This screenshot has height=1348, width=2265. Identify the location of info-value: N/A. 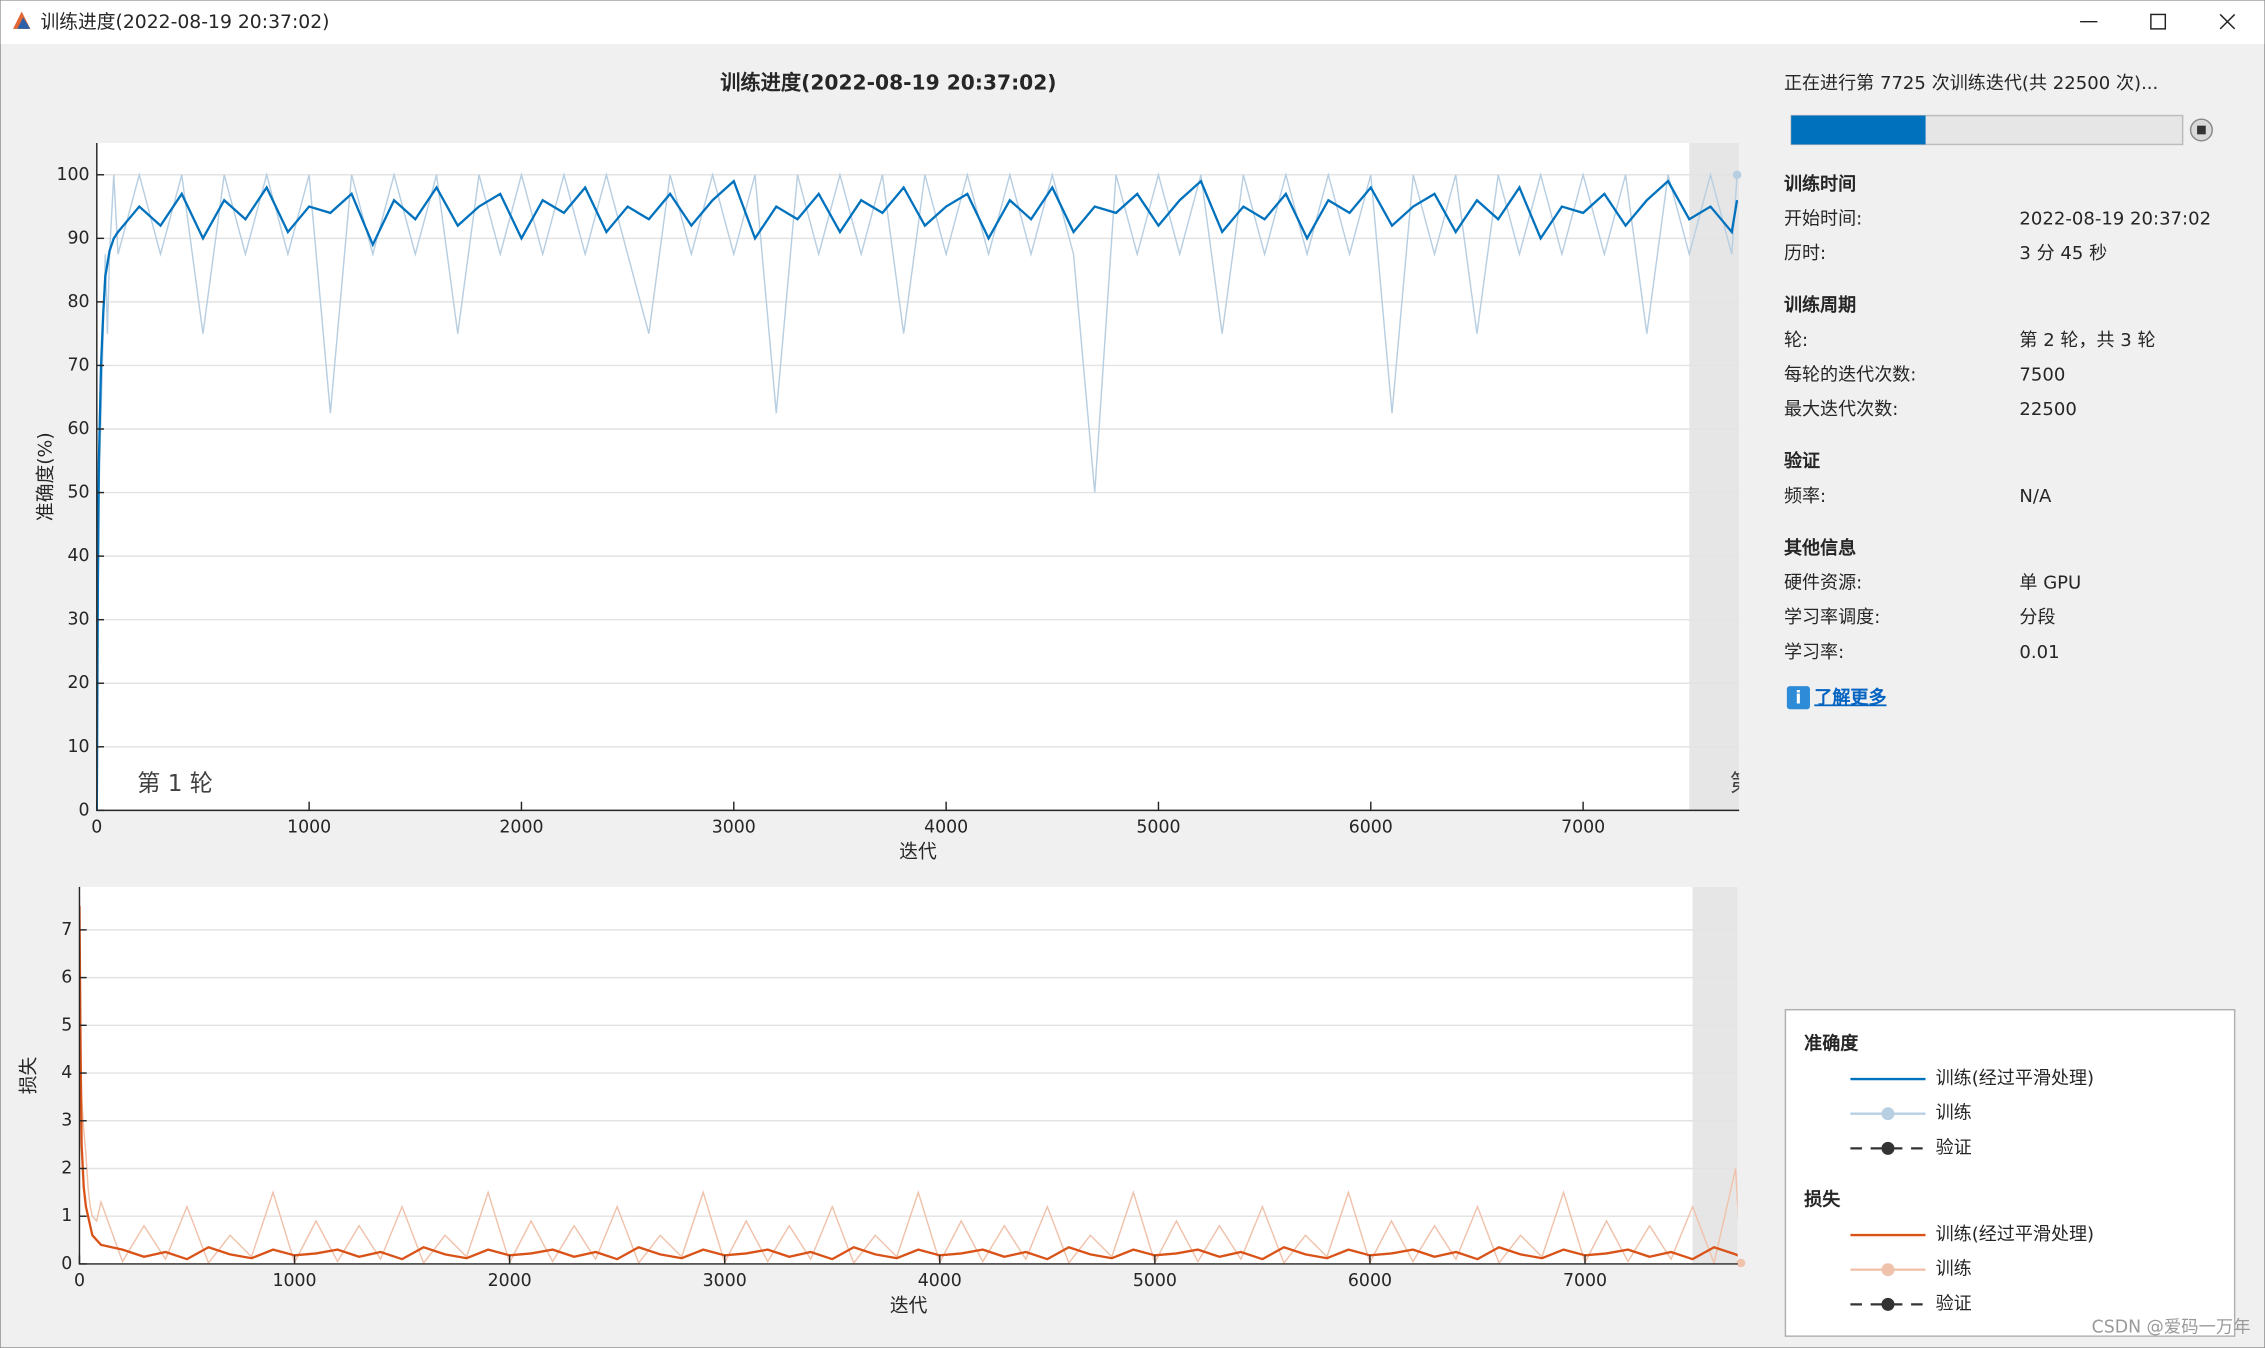
(2035, 496).